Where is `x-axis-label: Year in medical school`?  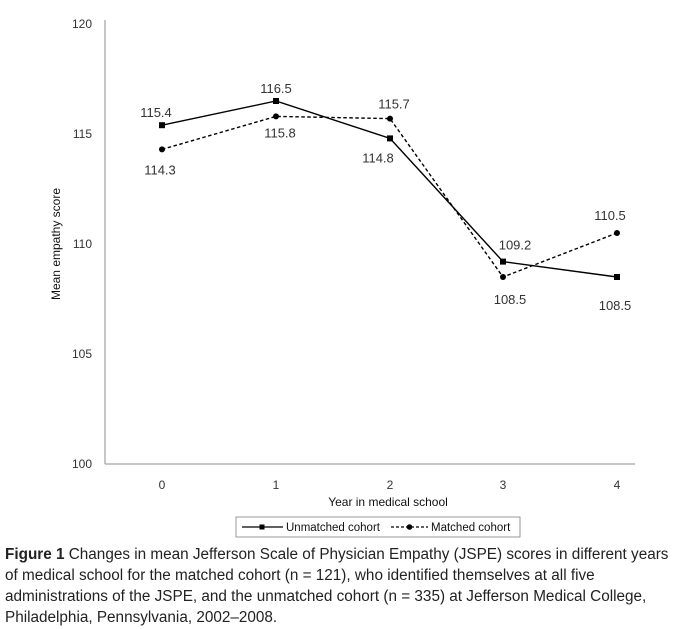 x-axis-label: Year in medical school is located at coordinates (388, 502).